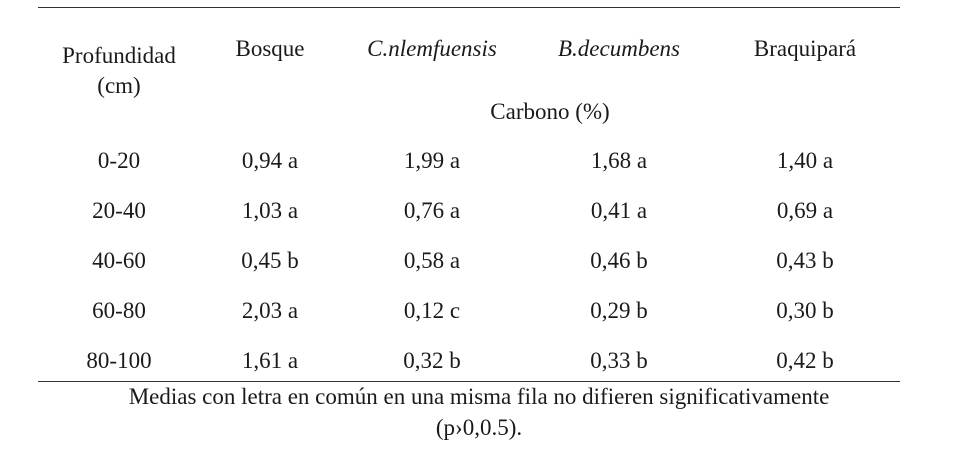 The height and width of the screenshot is (461, 958). Describe the element at coordinates (119, 85) in the screenshot. I see `depth-header-line2: (cm)` at that location.